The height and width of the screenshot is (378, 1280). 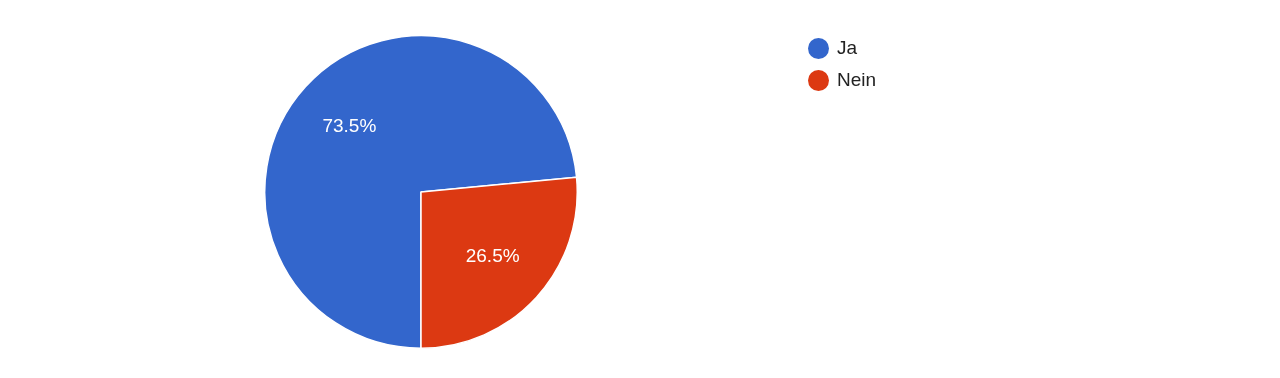 I want to click on data-label: 26.5%, so click(x=492, y=256).